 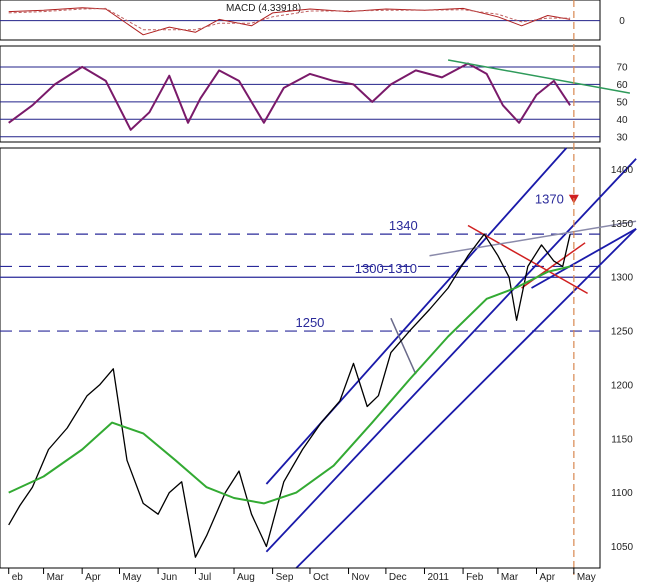 What do you see at coordinates (622, 67) in the screenshot?
I see `y-tick-70: 70` at bounding box center [622, 67].